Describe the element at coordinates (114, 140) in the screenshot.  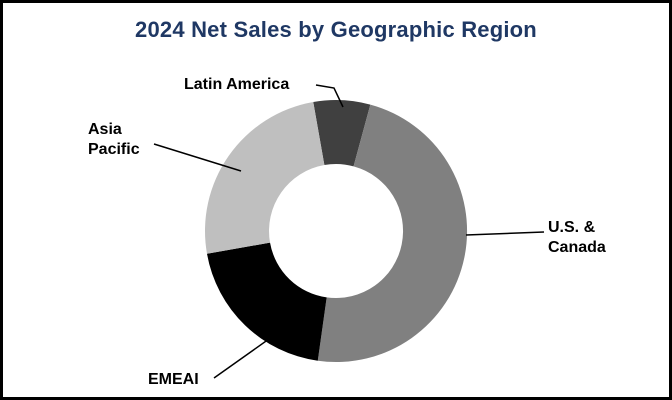
I see `label-asia-pacific: Asia Pacific` at that location.